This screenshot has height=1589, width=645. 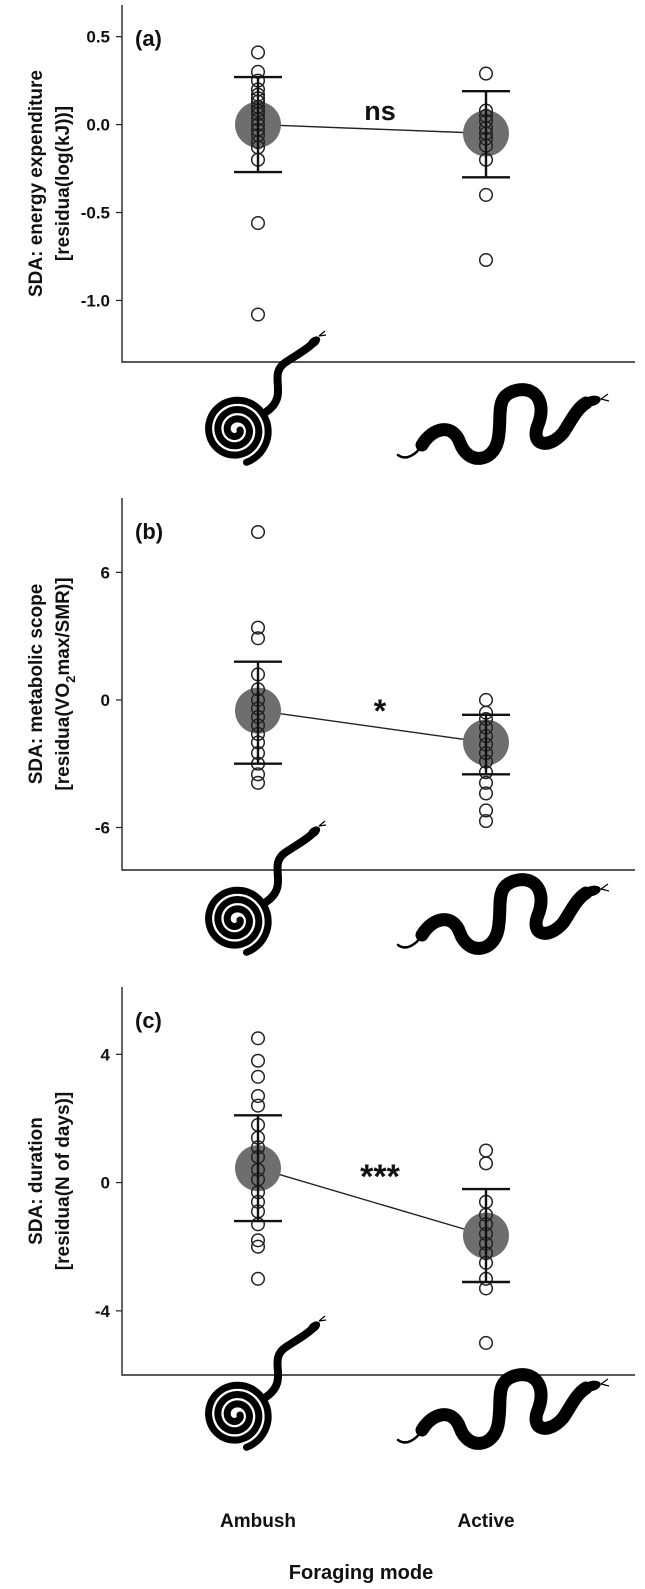 I want to click on y-tick-label: 4, so click(x=106, y=1054).